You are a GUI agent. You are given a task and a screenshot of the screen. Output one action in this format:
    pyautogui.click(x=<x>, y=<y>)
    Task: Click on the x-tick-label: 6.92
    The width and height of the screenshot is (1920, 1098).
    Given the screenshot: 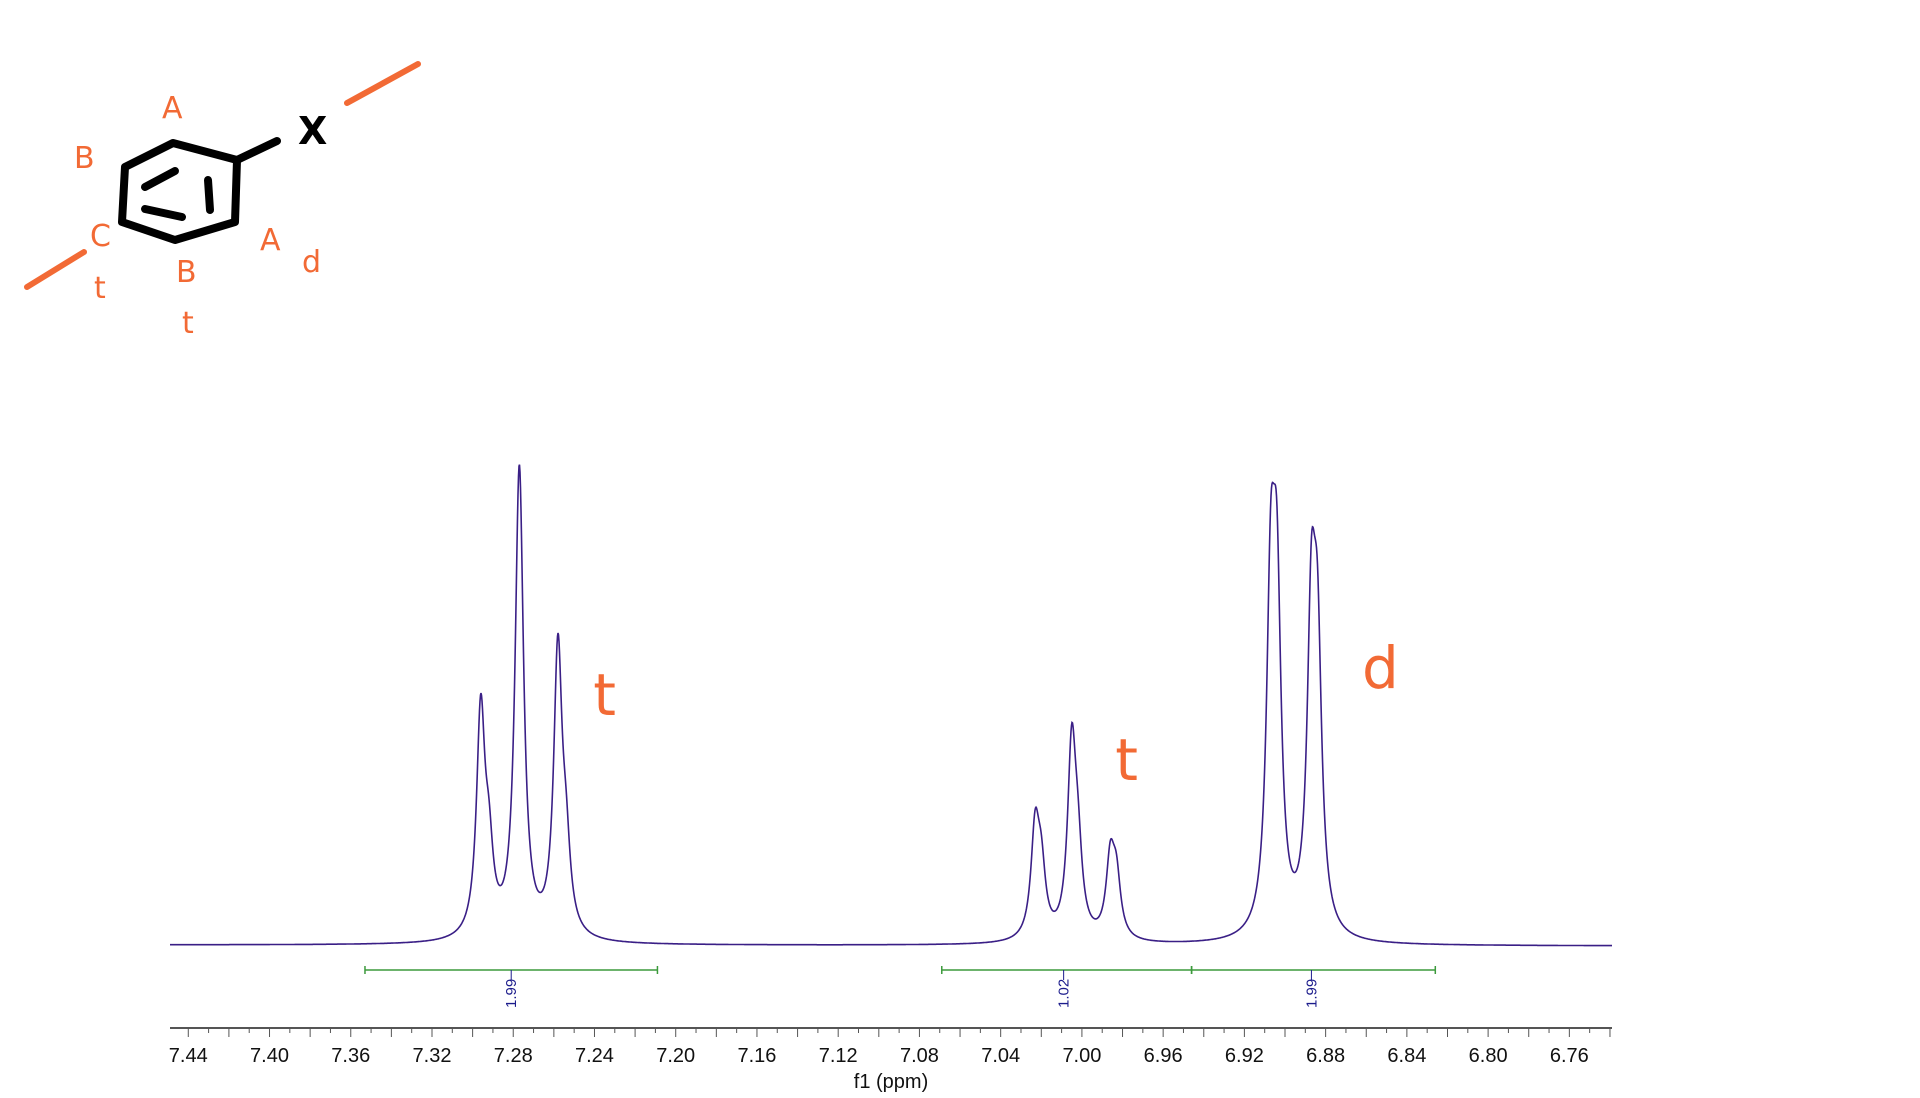 What is the action you would take?
    pyautogui.click(x=1244, y=1056)
    